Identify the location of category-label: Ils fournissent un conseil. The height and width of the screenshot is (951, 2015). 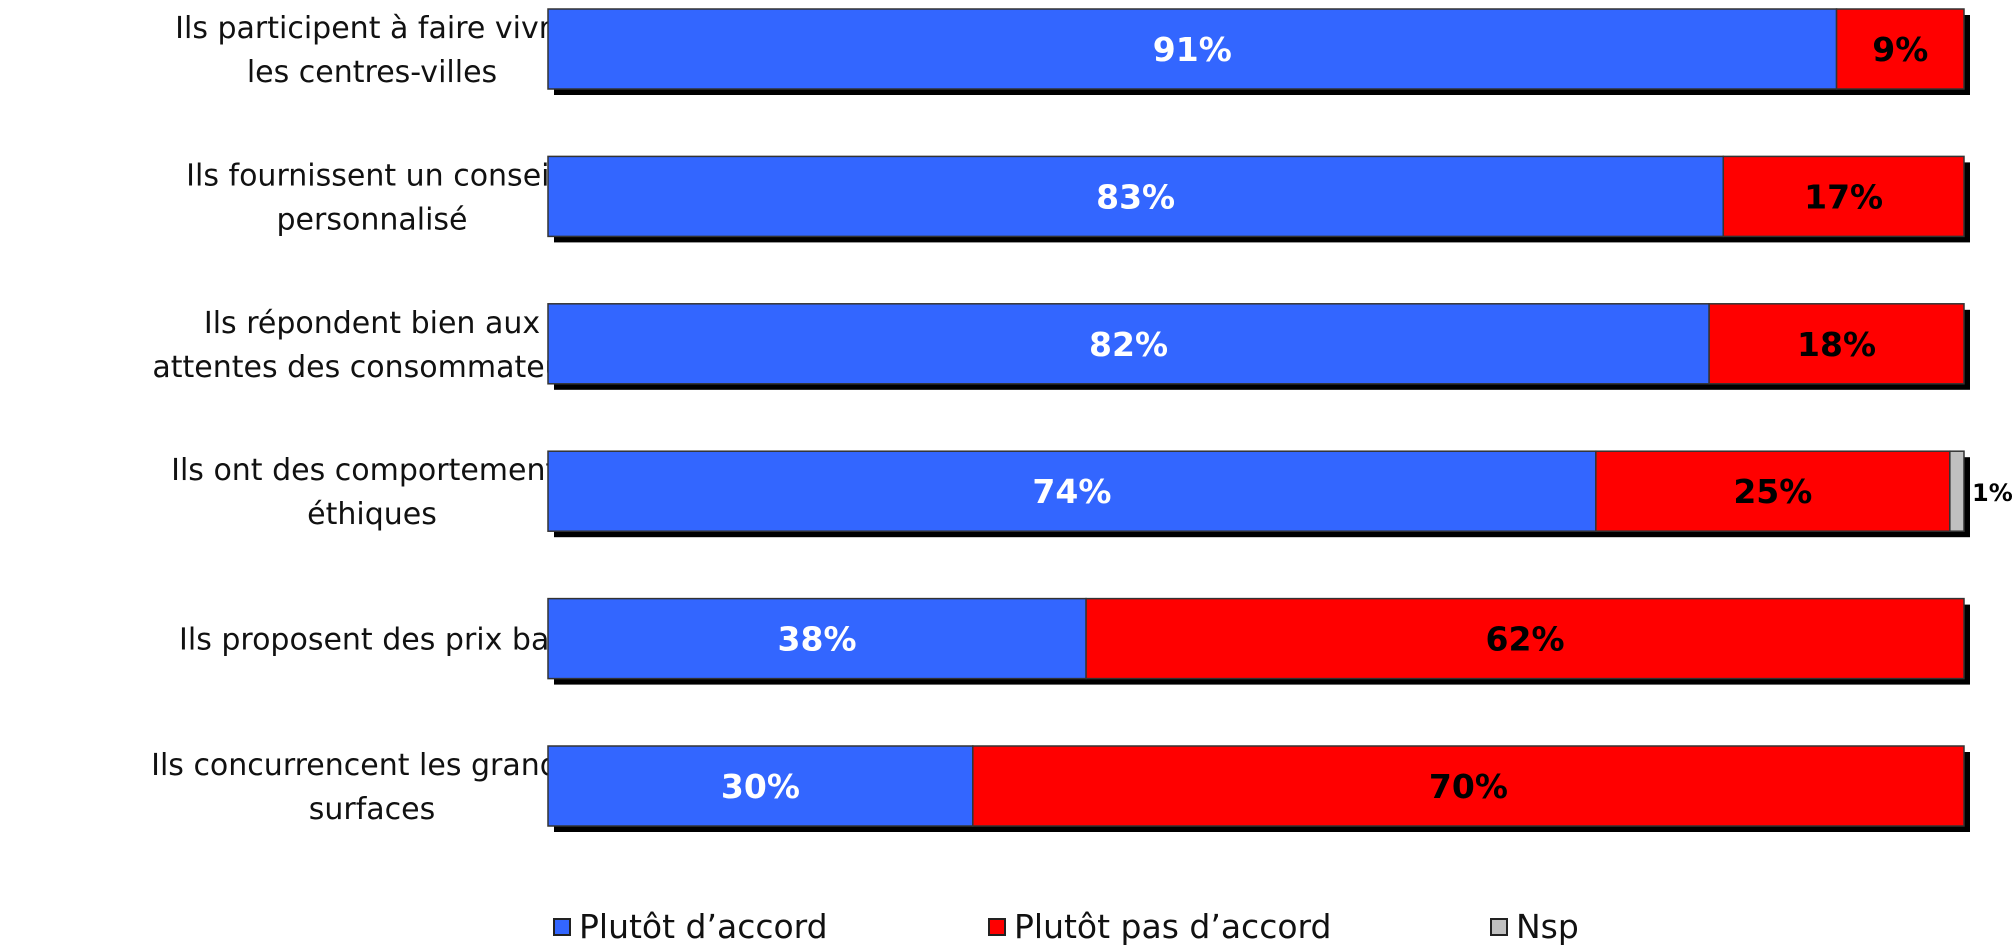
(372, 175).